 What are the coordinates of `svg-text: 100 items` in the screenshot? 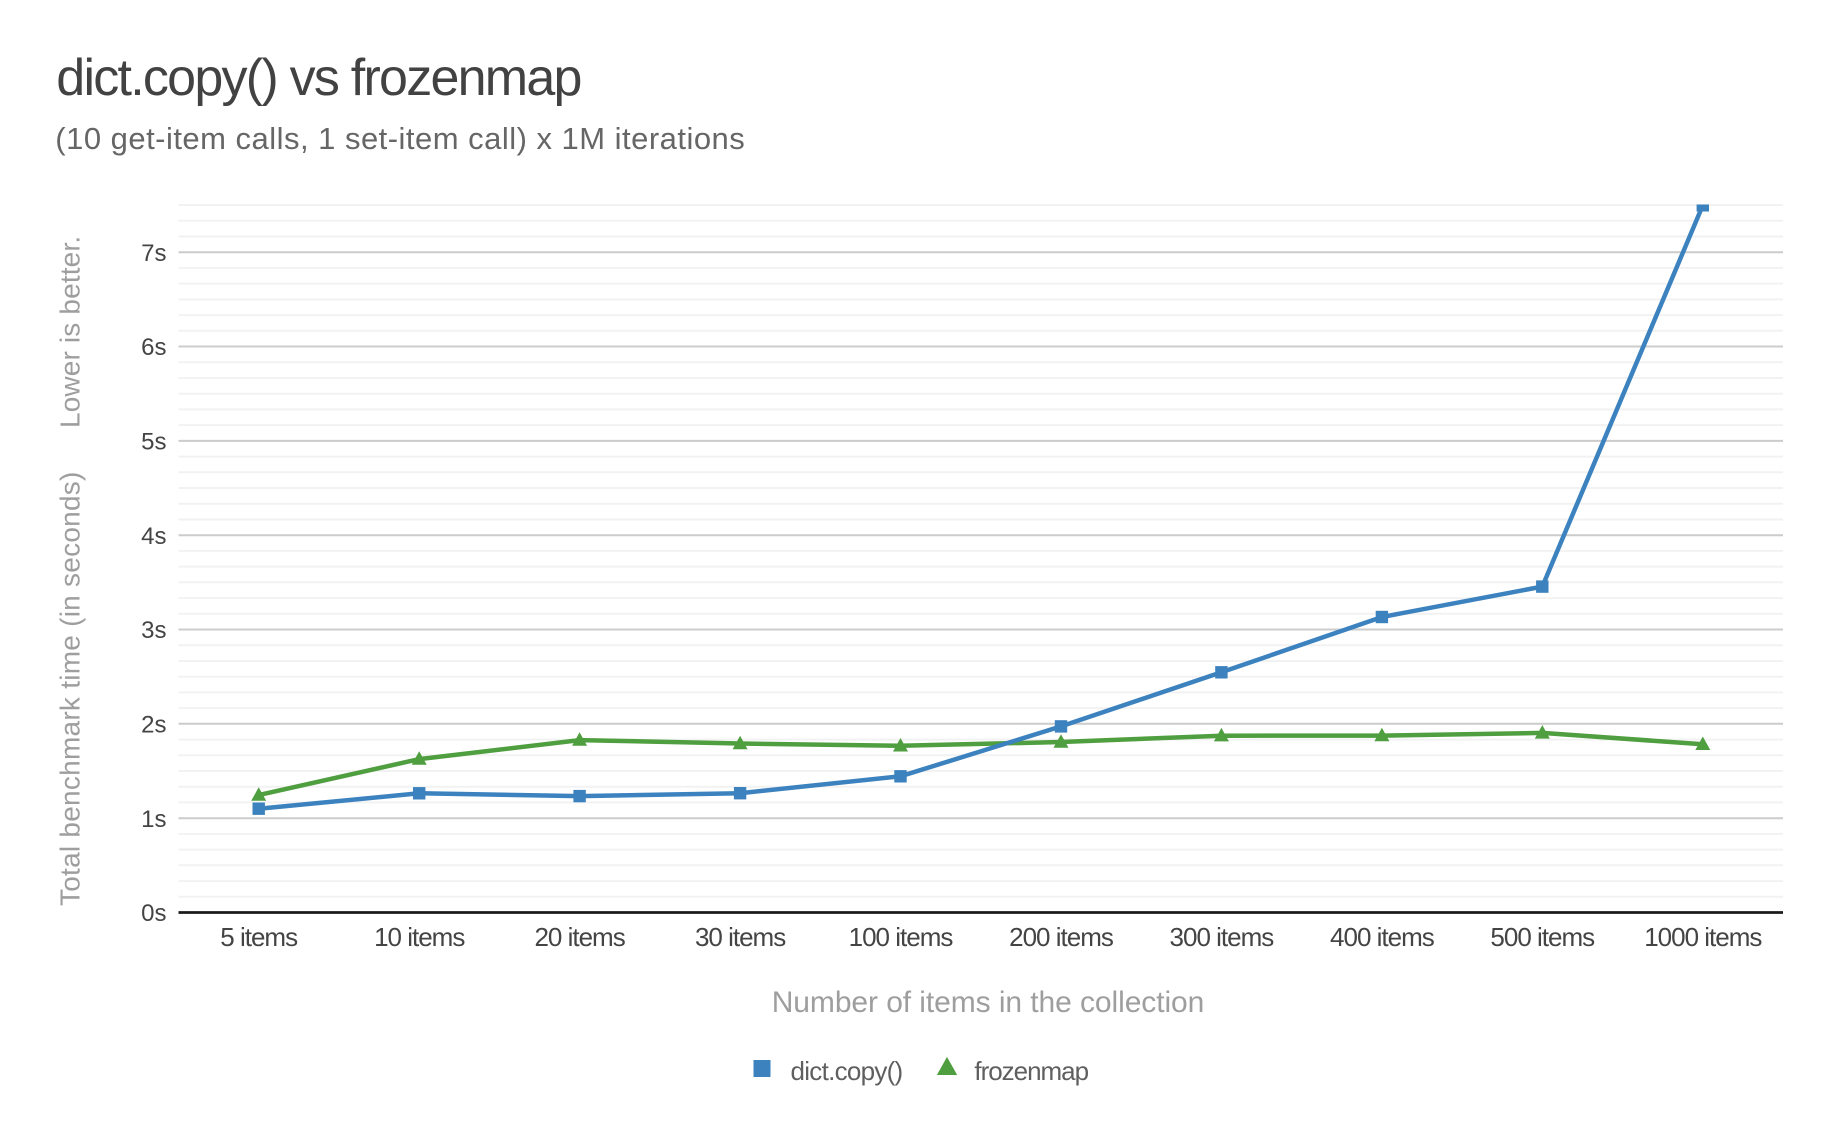 It's located at (901, 937).